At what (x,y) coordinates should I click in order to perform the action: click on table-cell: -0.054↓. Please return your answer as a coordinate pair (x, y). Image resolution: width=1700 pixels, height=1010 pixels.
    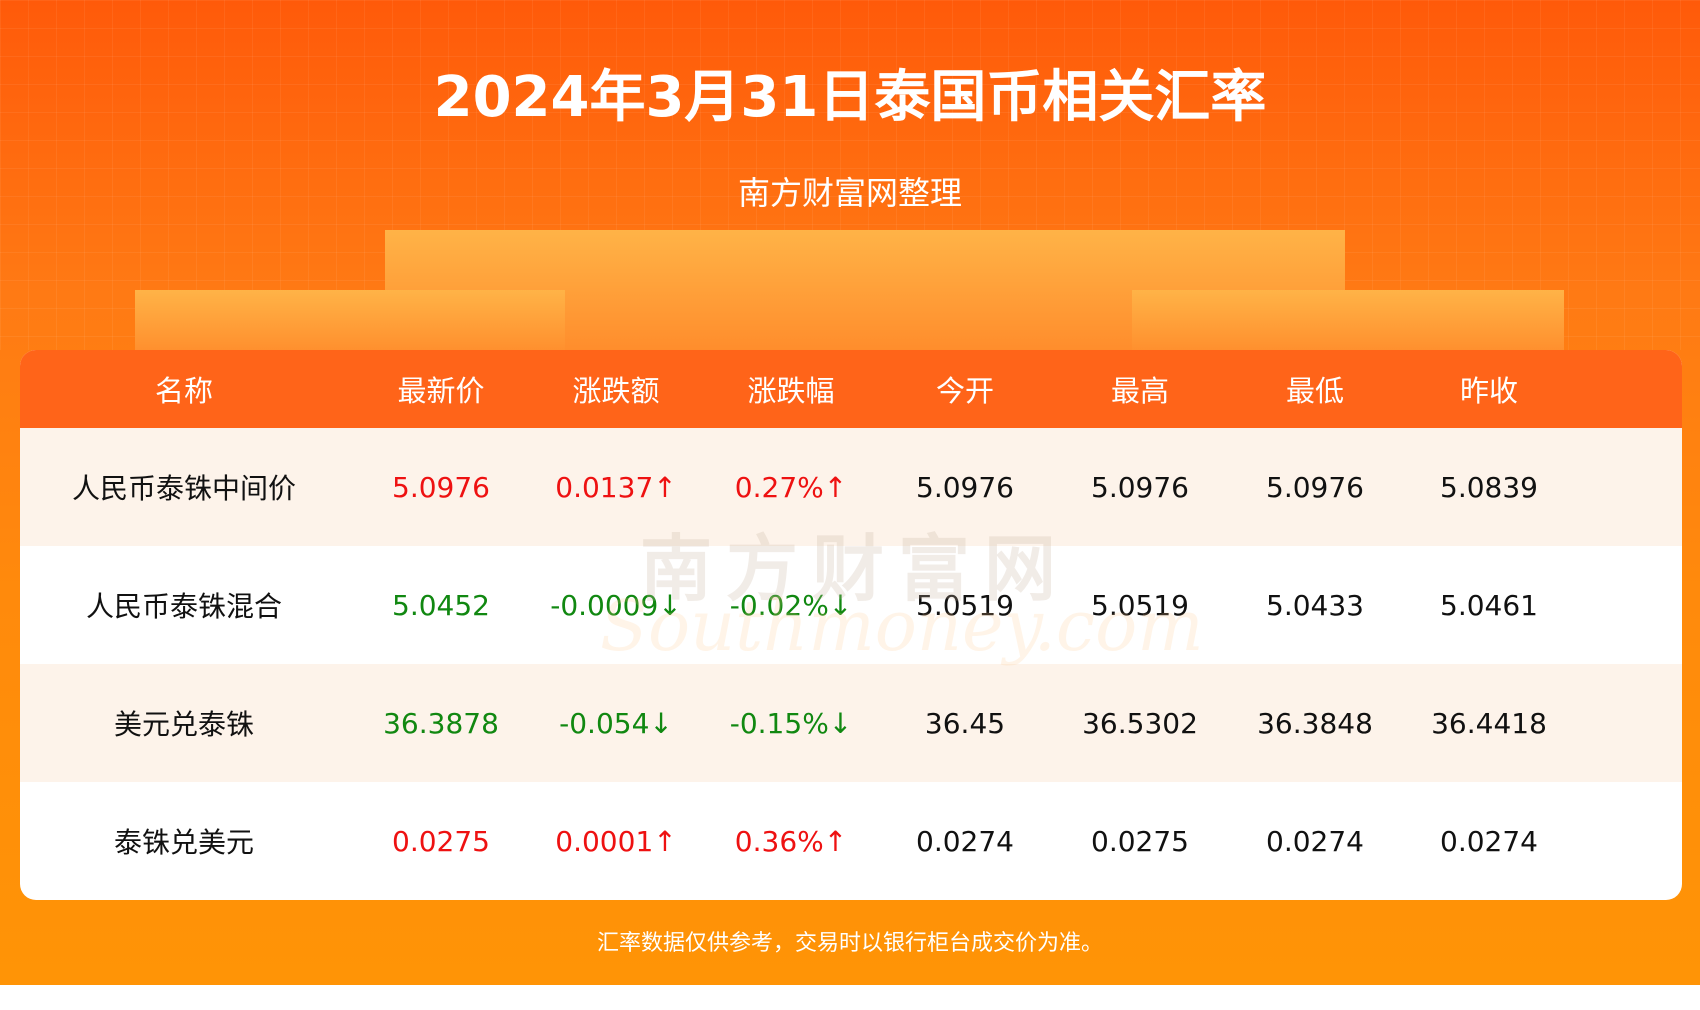
    Looking at the image, I should click on (616, 723).